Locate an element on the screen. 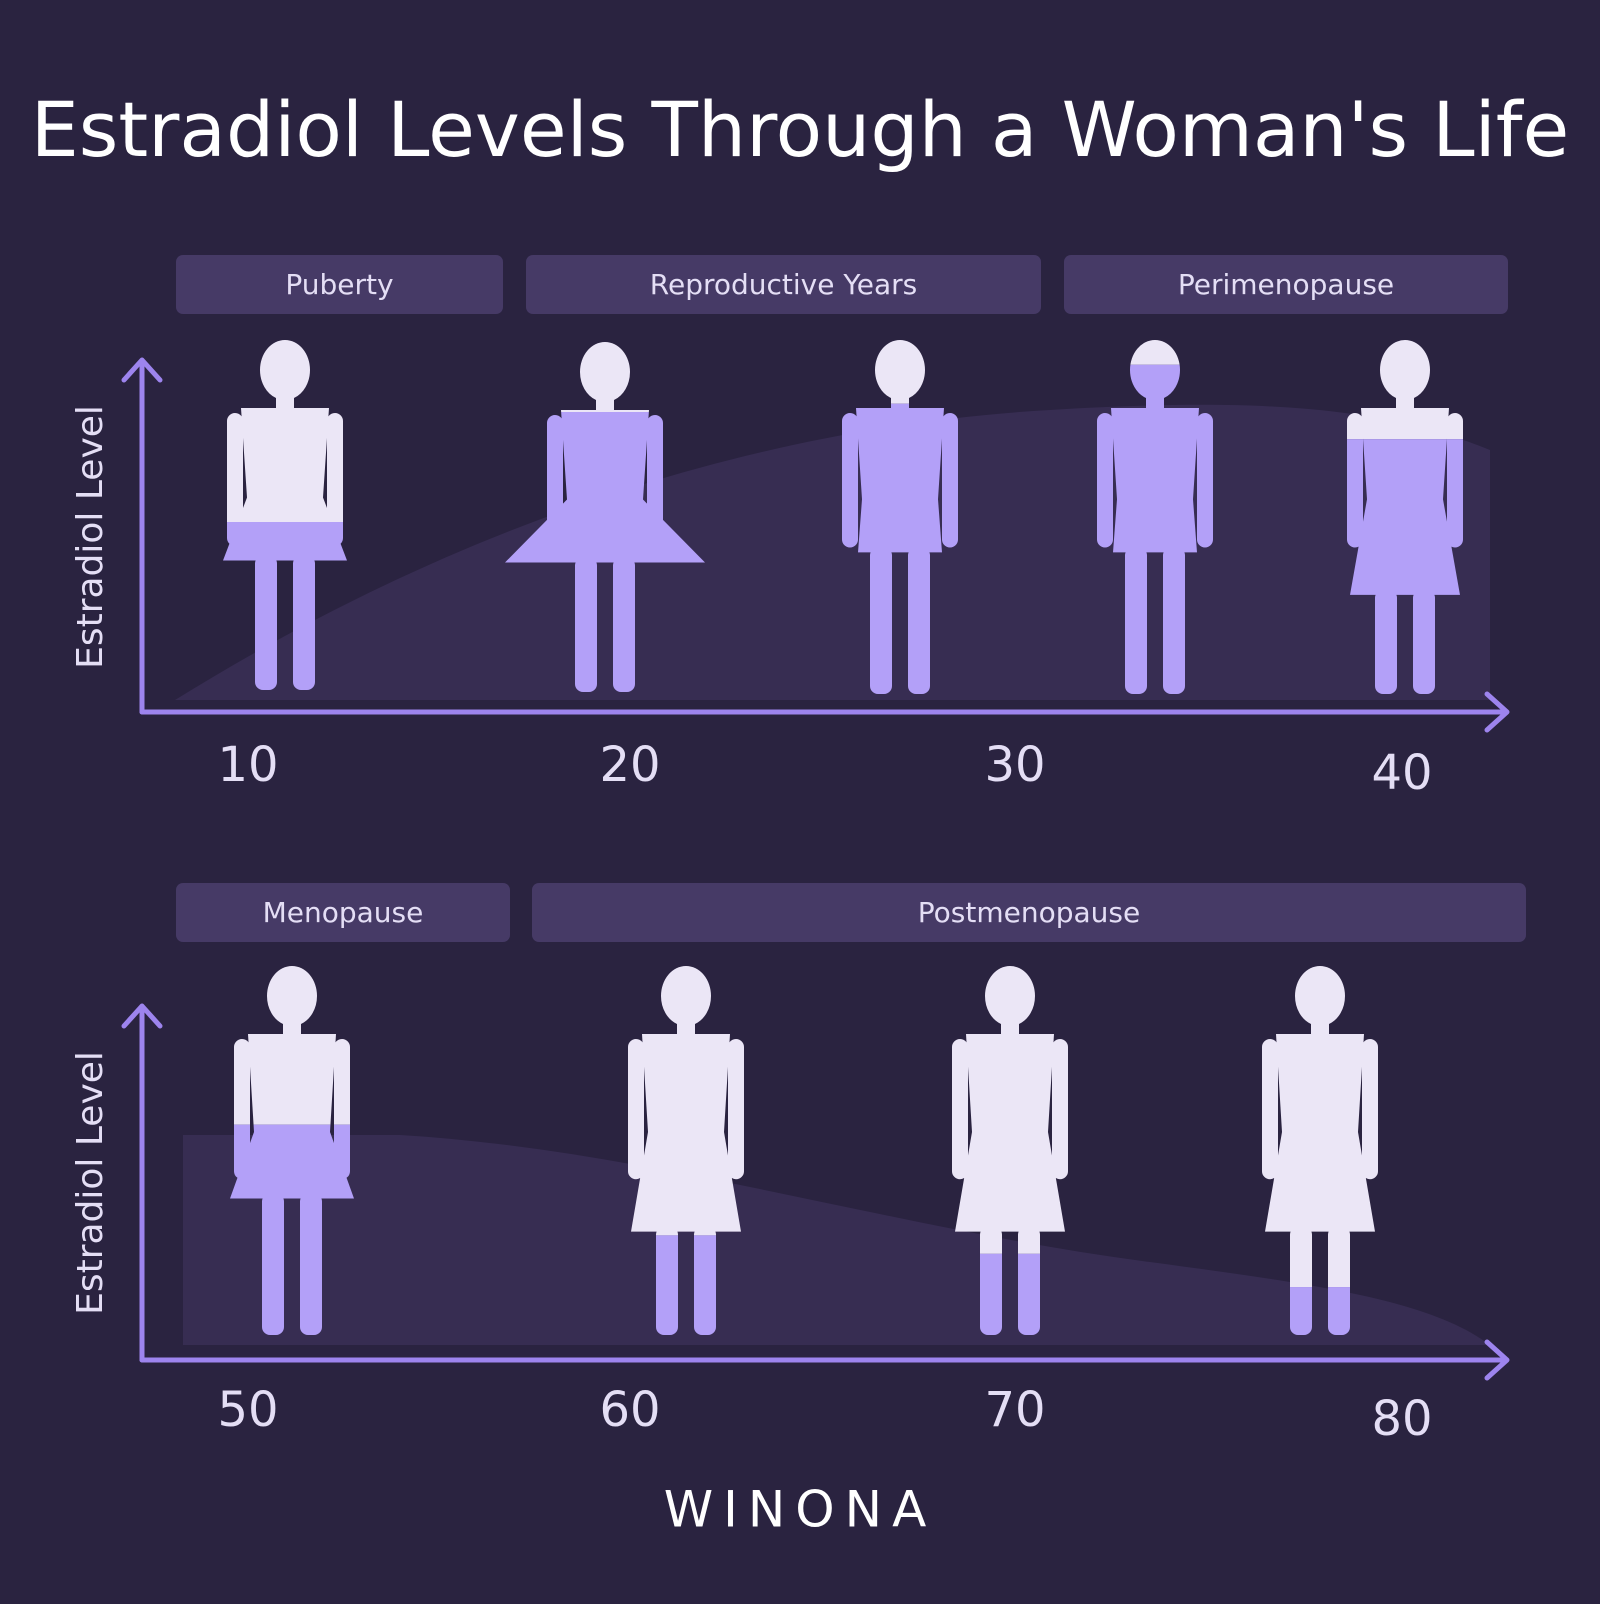  phase-label: Postmenopause is located at coordinates (1029, 912).